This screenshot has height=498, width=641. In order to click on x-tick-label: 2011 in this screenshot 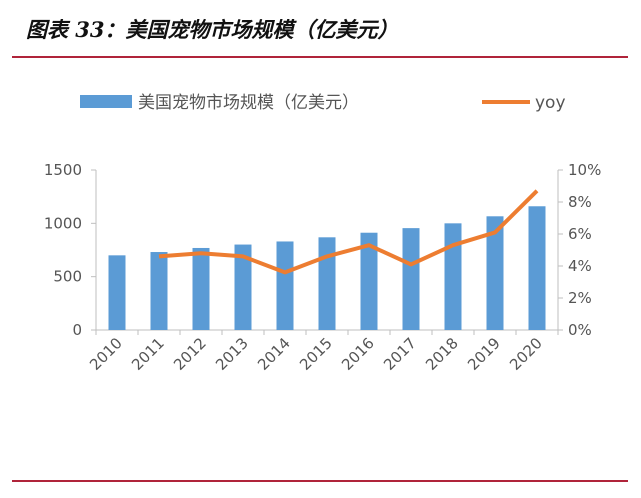, I will do `click(148, 354)`.